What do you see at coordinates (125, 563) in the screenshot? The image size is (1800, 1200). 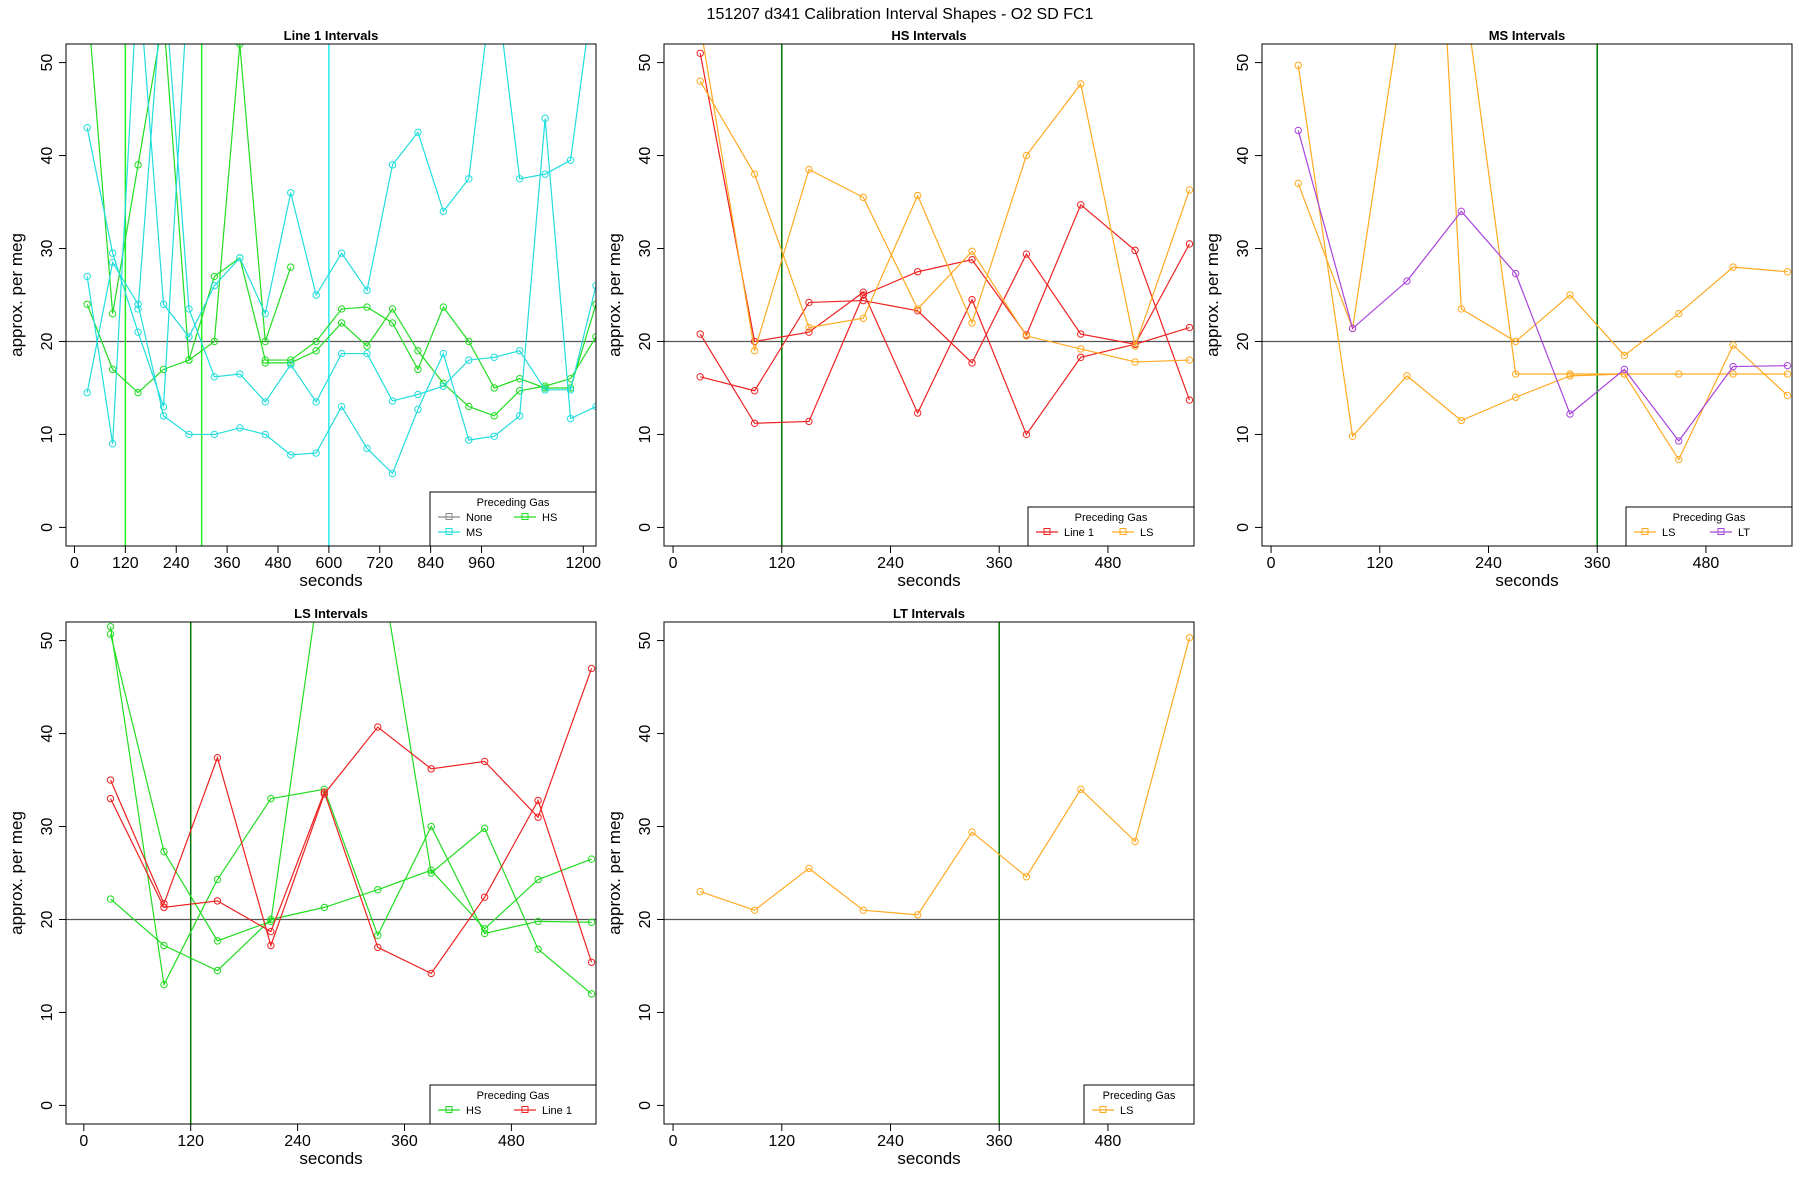 I see `x-tick-label: 120` at bounding box center [125, 563].